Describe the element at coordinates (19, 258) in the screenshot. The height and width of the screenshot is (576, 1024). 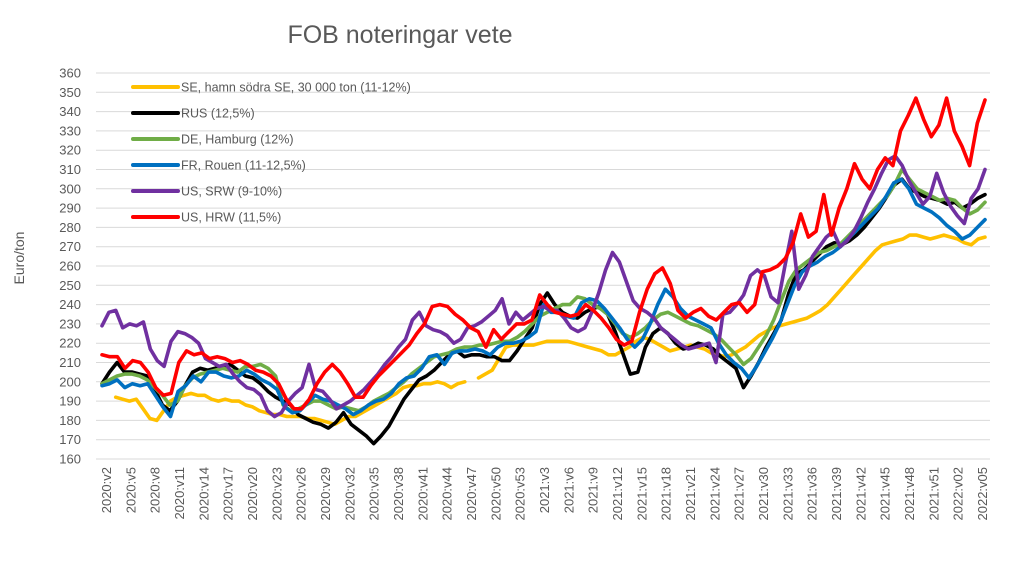
I see `y-axis-label: Euro/ton` at that location.